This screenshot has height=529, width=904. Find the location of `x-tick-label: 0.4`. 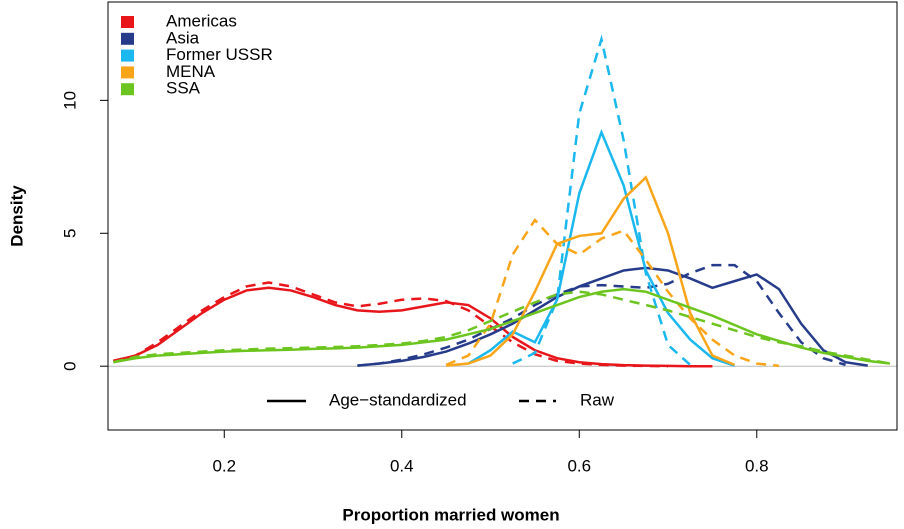

x-tick-label: 0.4 is located at coordinates (402, 465).